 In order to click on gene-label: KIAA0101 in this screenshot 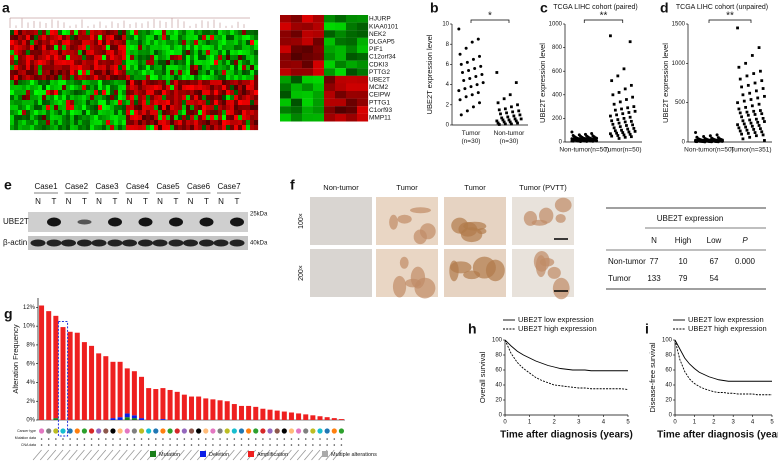, I will do `click(384, 26)`.